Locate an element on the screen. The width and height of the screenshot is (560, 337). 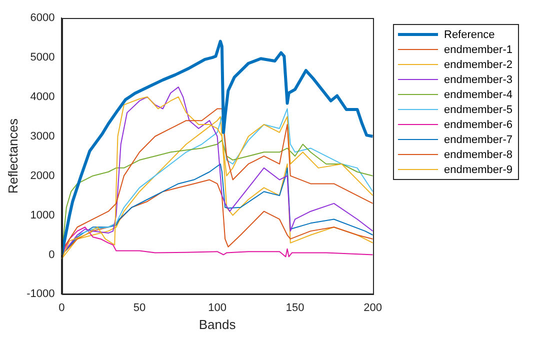
y-tick-label: 5000 is located at coordinates (42, 57).